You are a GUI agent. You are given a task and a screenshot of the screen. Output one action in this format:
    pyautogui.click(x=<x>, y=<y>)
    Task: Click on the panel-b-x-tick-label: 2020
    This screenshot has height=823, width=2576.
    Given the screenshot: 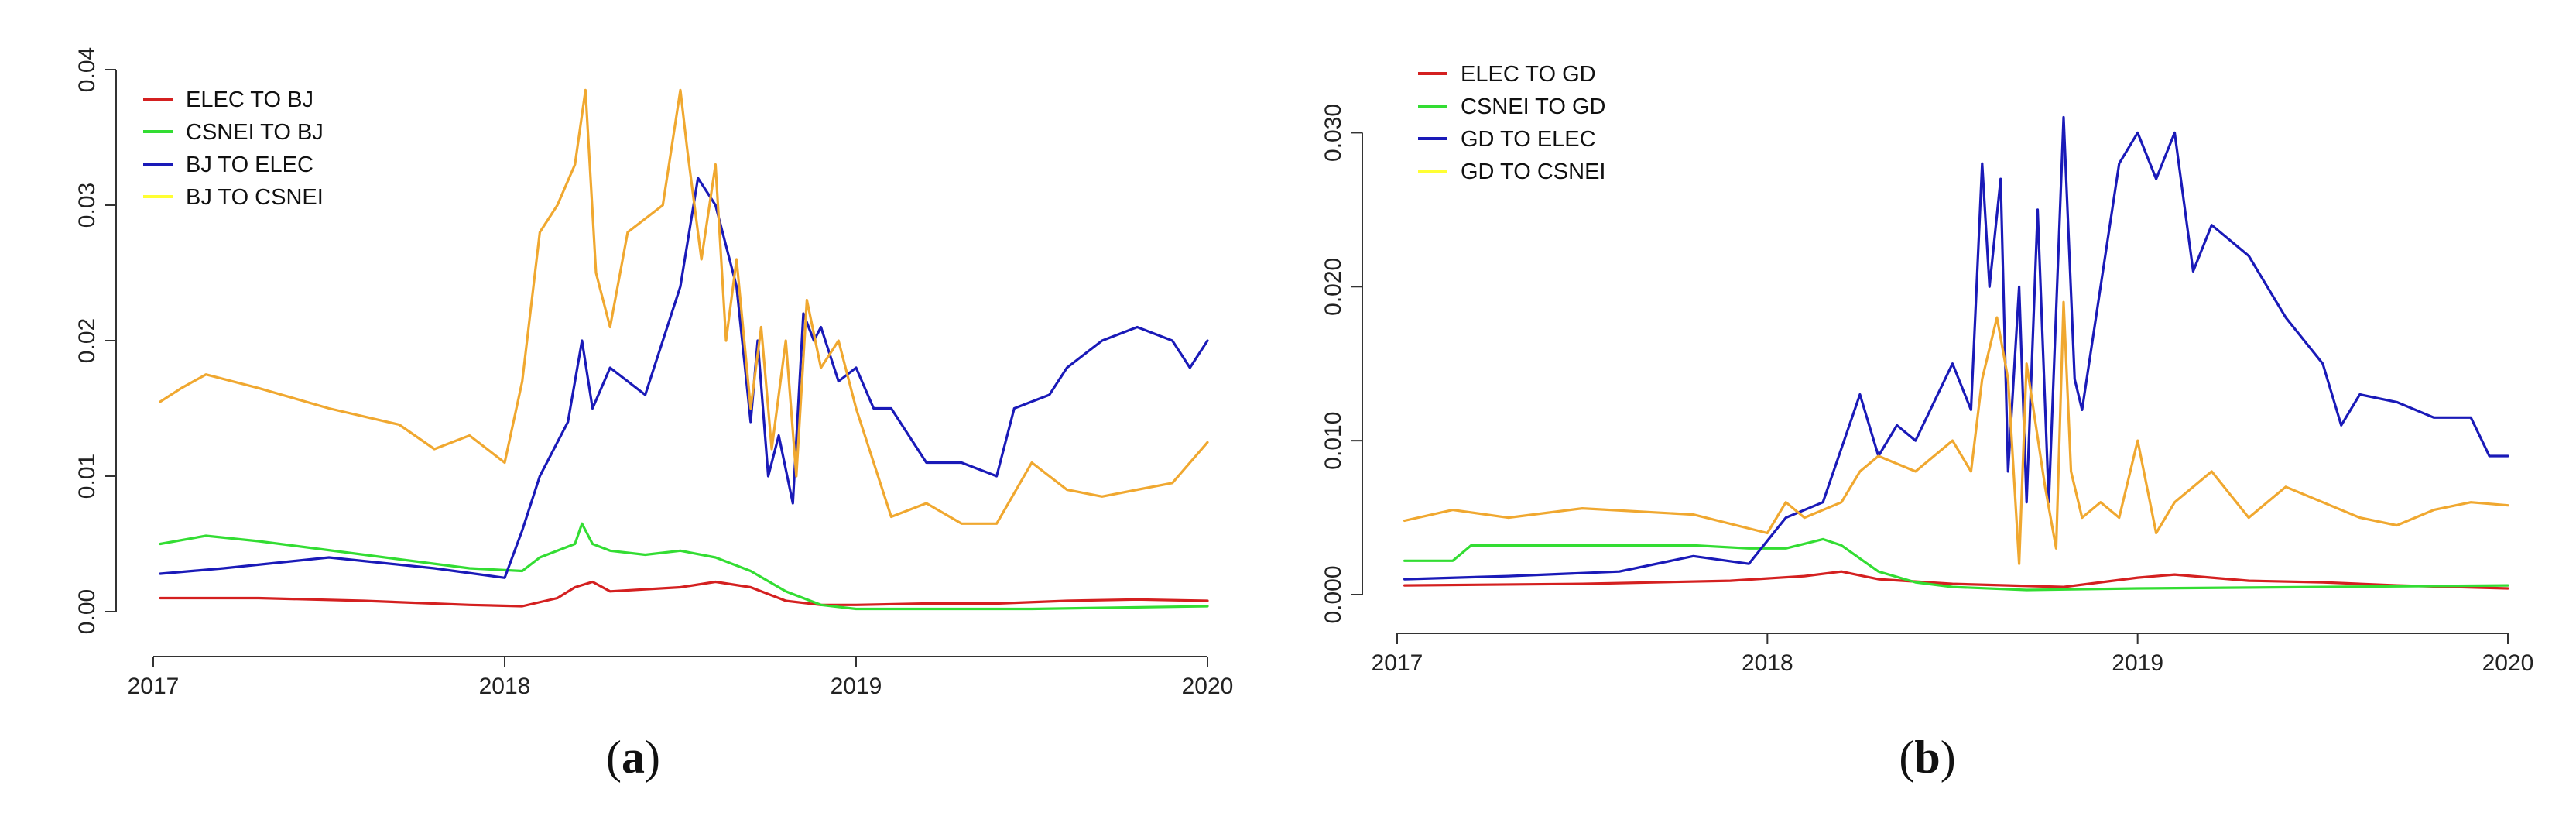 What is the action you would take?
    pyautogui.click(x=2508, y=663)
    